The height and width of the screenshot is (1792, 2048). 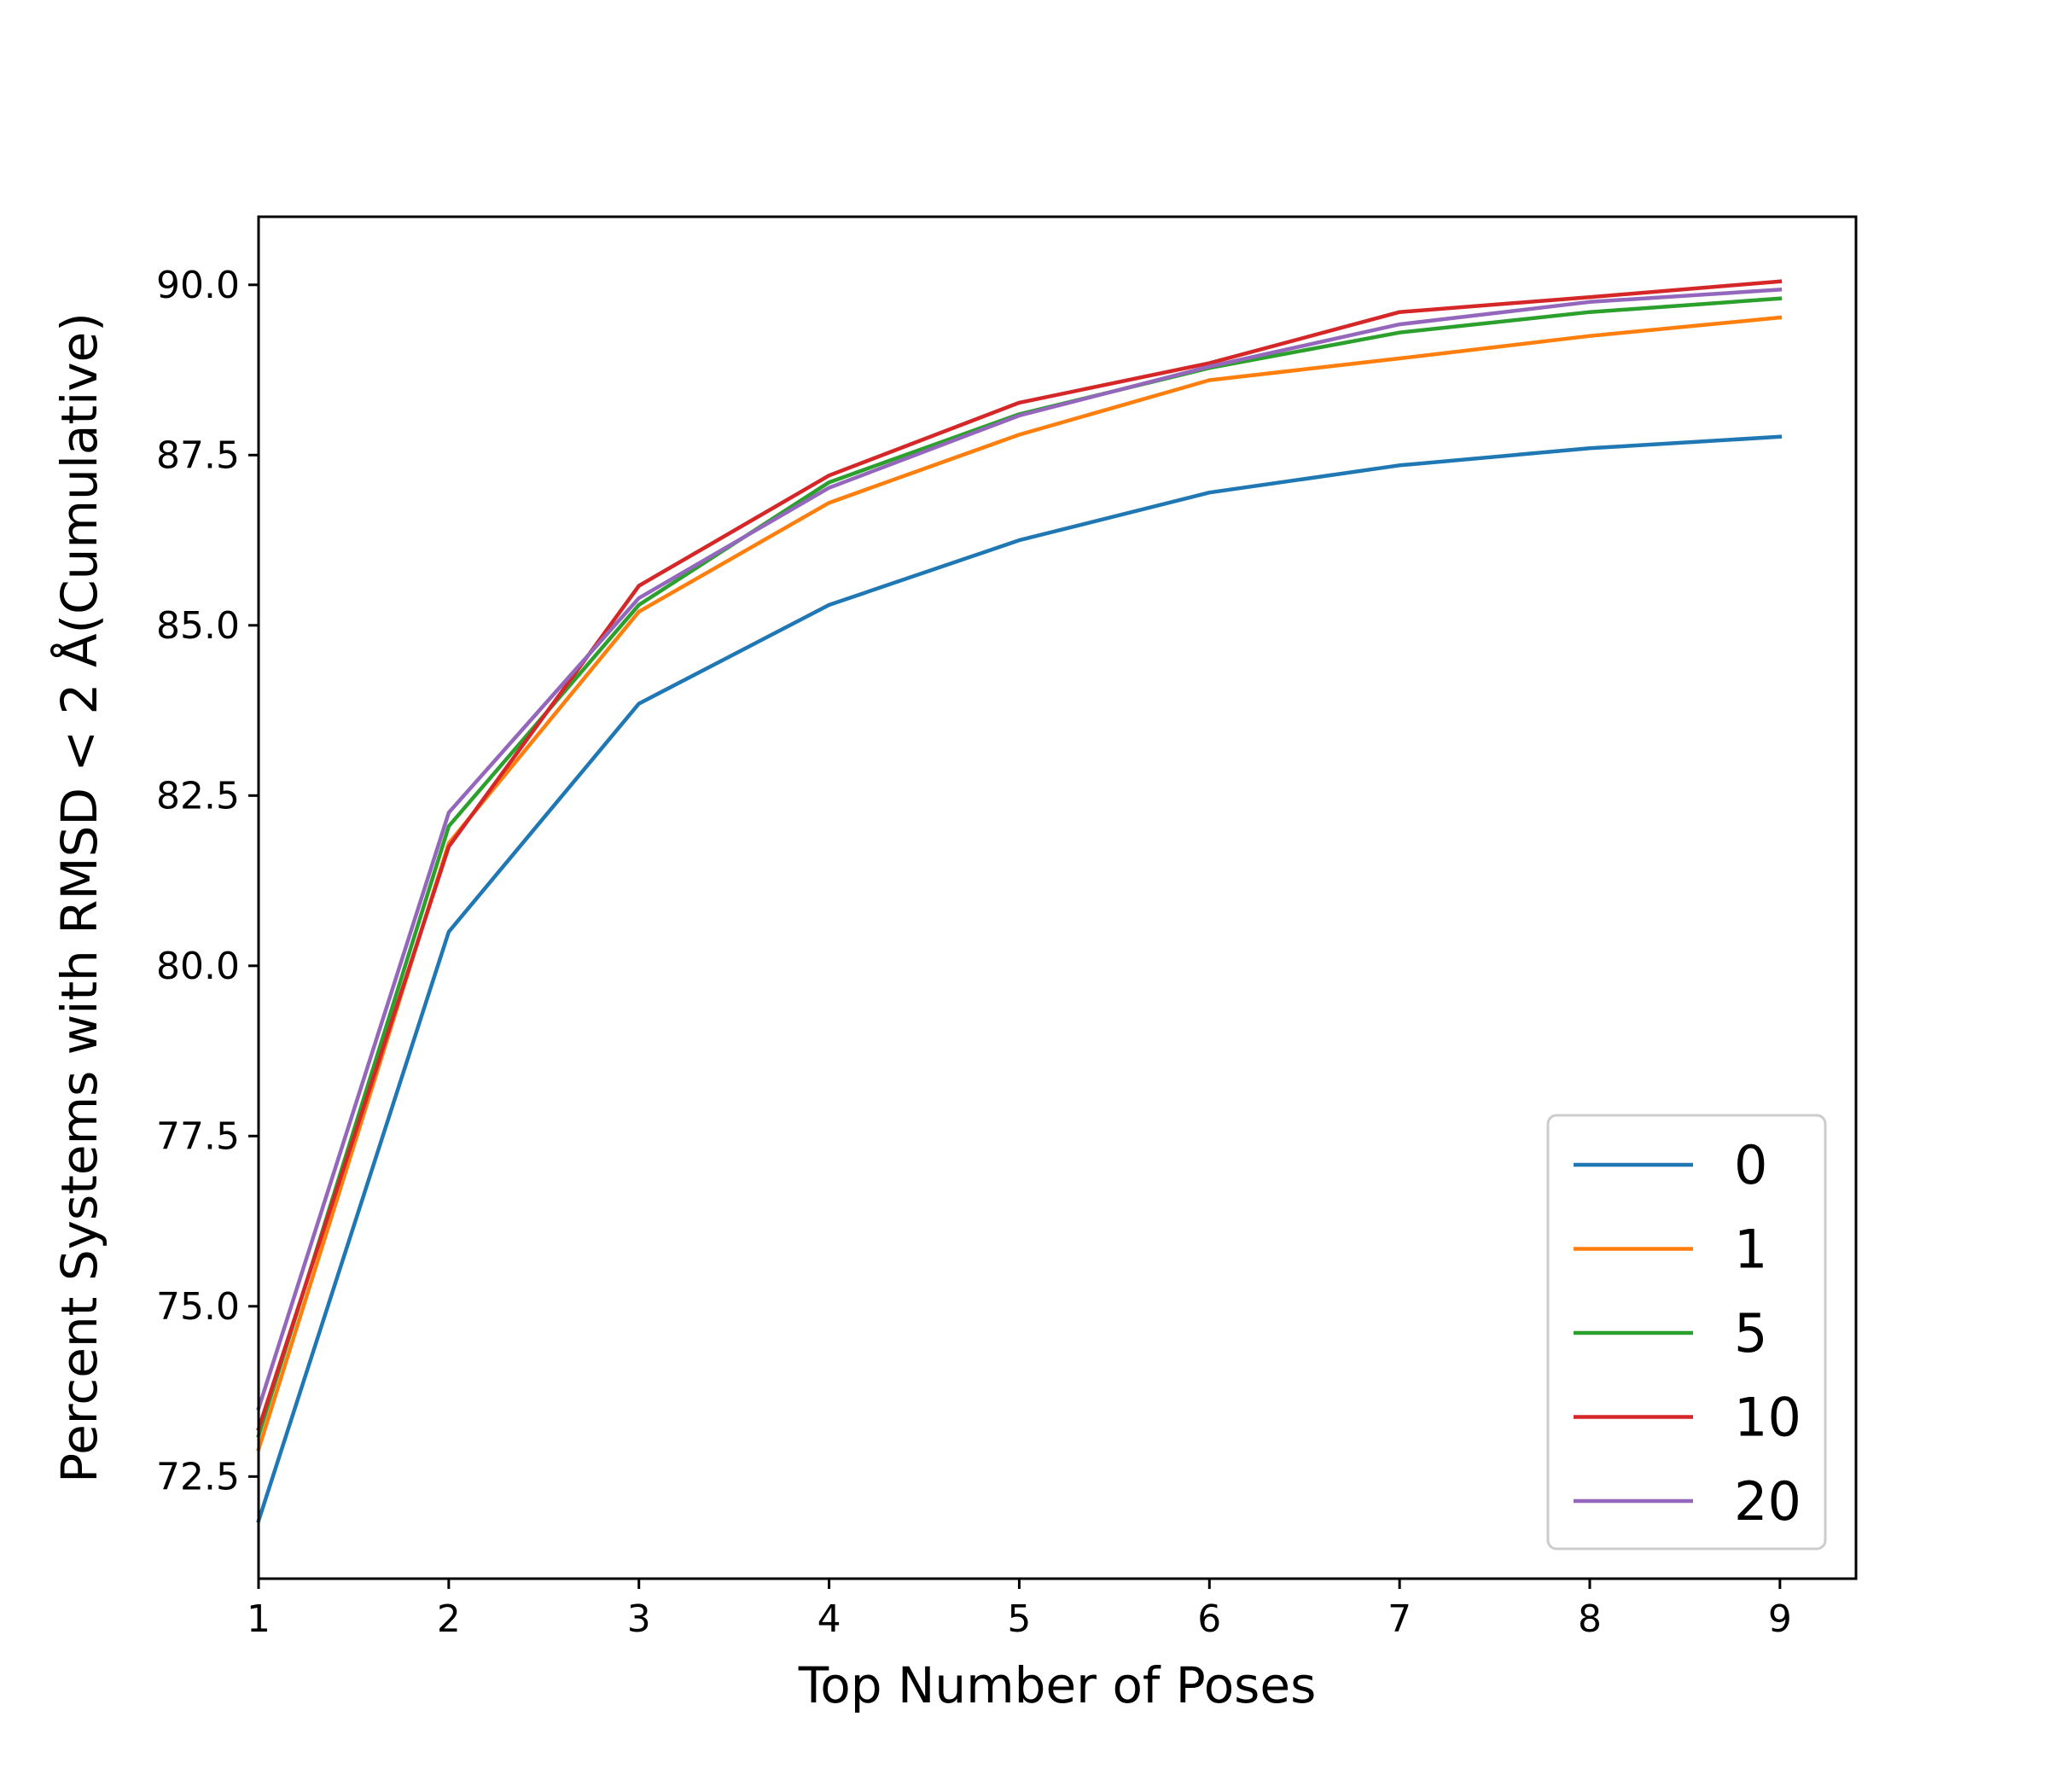 What do you see at coordinates (1750, 1333) in the screenshot?
I see `legend-label-5: 5` at bounding box center [1750, 1333].